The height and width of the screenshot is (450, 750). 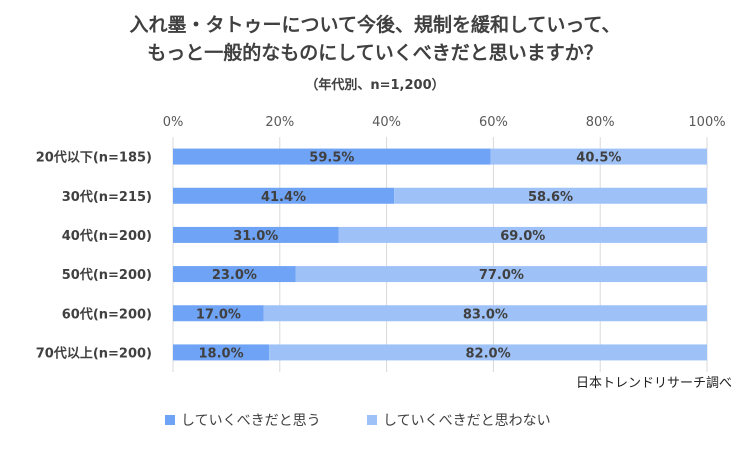 I want to click on data-label: 82.0%, so click(x=488, y=353).